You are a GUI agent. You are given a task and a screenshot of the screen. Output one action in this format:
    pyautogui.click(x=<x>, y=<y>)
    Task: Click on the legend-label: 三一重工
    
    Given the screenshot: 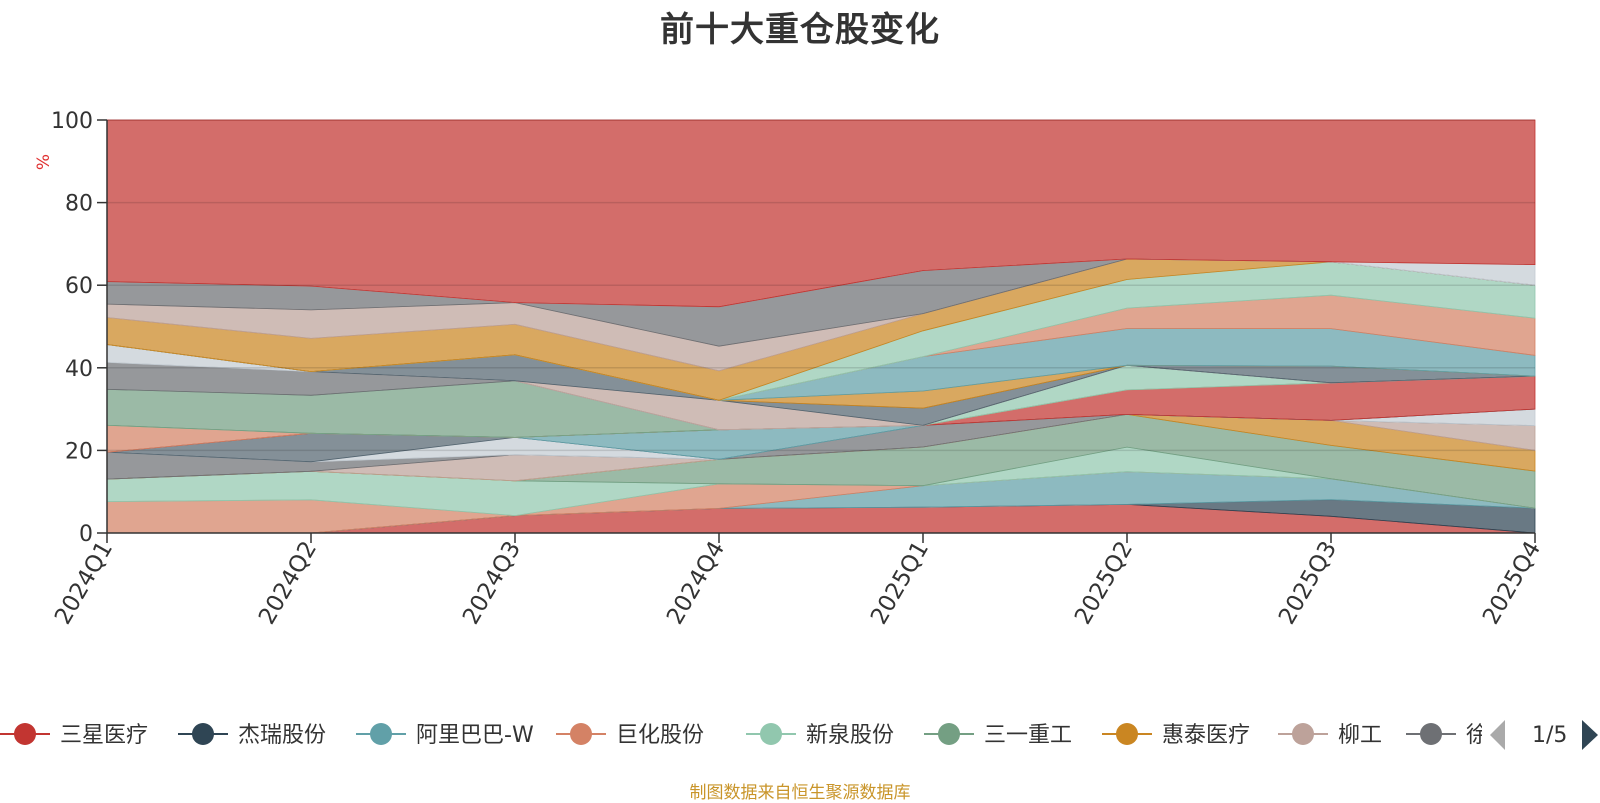 What is the action you would take?
    pyautogui.click(x=1028, y=735)
    